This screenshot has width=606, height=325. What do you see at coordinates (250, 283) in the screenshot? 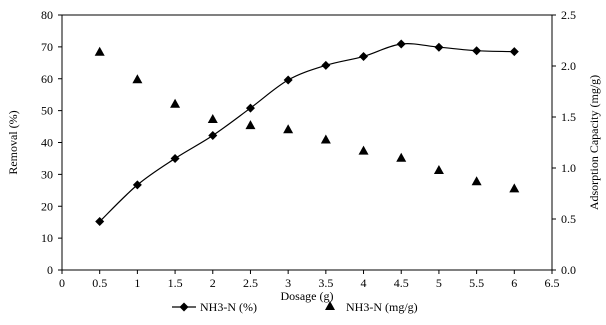
I see `x-tick-label: 2.5` at bounding box center [250, 283].